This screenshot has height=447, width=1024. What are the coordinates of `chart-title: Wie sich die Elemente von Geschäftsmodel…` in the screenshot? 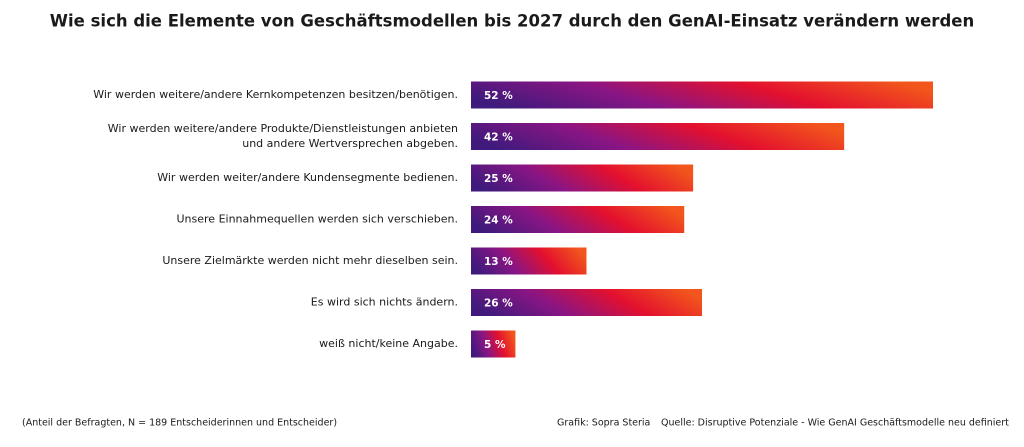 It's located at (512, 21).